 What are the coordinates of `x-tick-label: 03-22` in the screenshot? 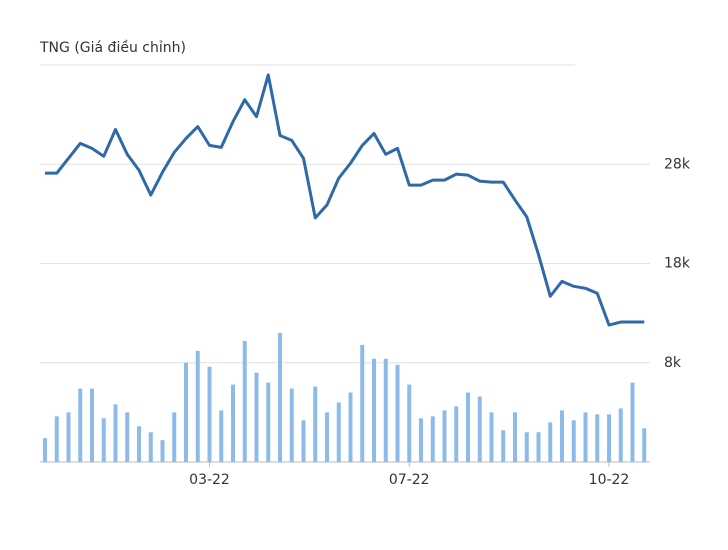 It's located at (209, 480).